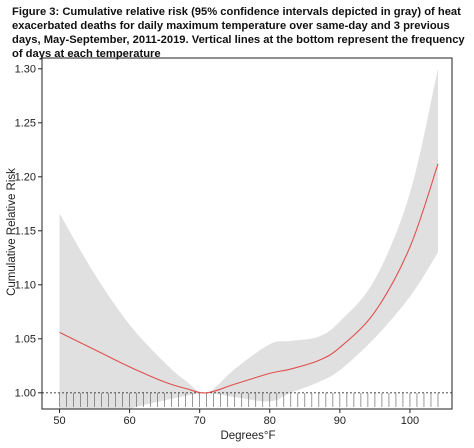 This screenshot has height=448, width=474. Describe the element at coordinates (25, 286) in the screenshot. I see `y-tick-label: 1.10` at that location.